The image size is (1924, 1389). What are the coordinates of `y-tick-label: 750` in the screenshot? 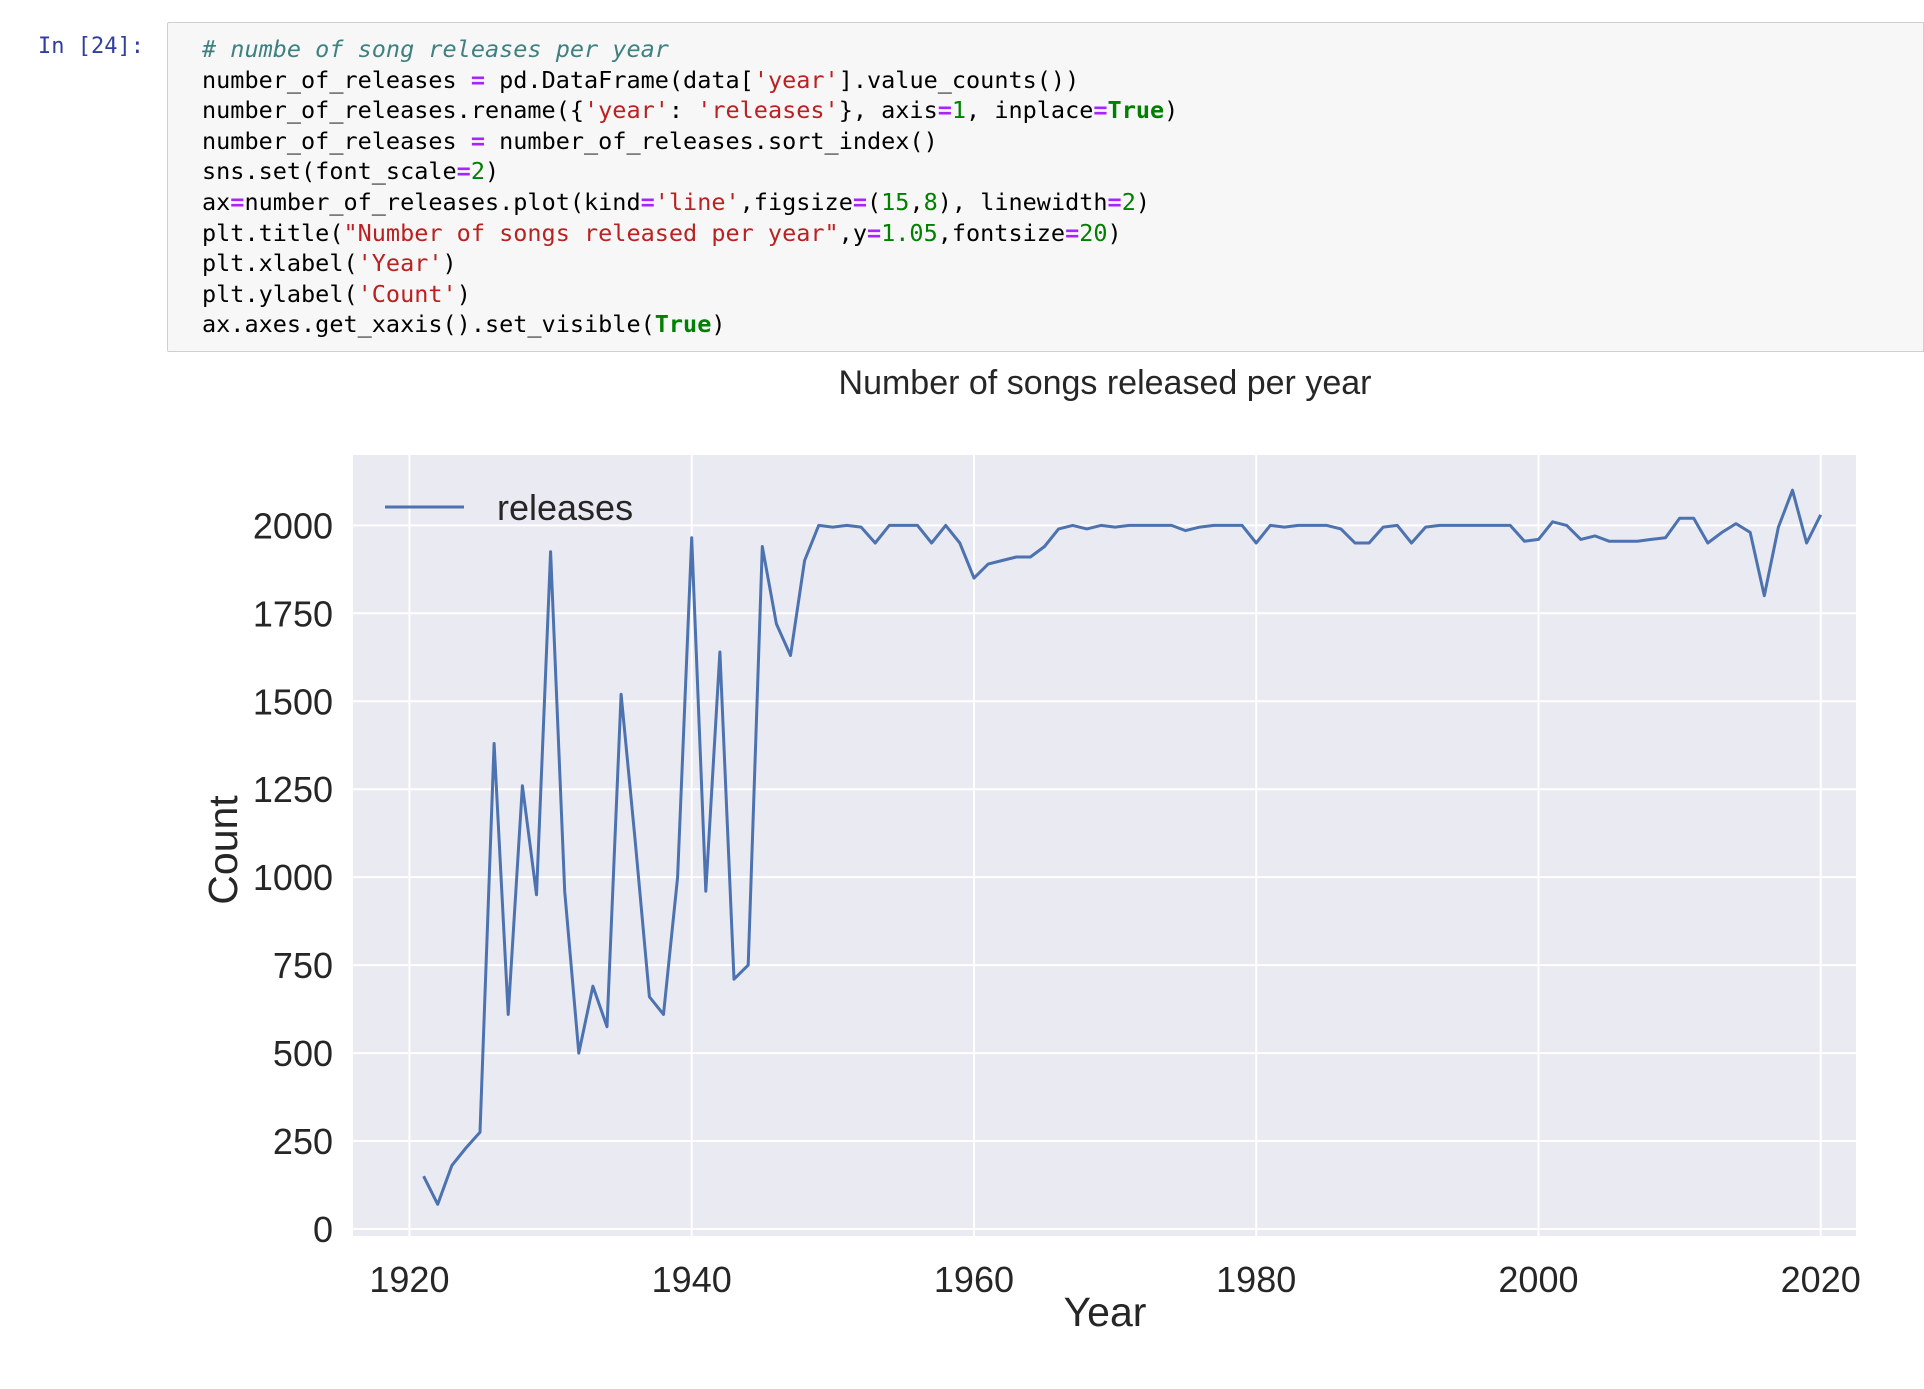 It's located at (303, 965).